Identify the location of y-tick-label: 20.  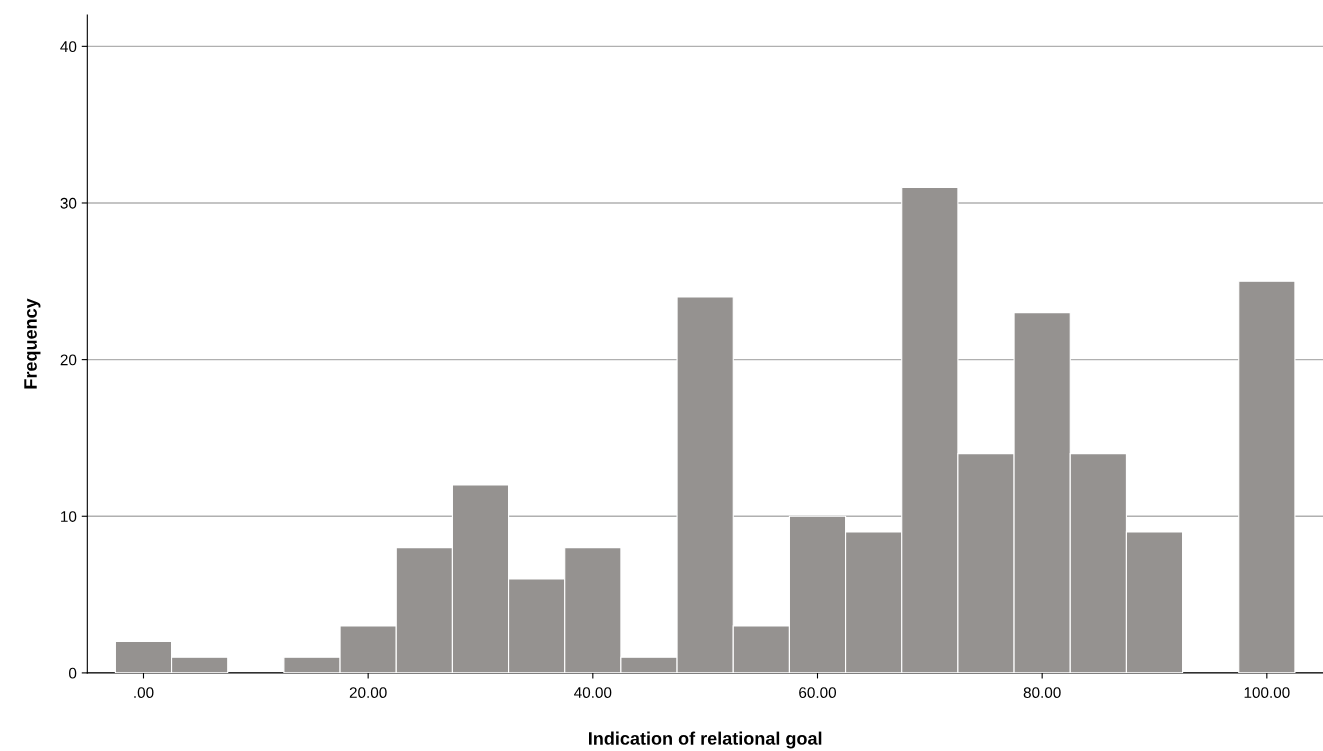
(68, 360).